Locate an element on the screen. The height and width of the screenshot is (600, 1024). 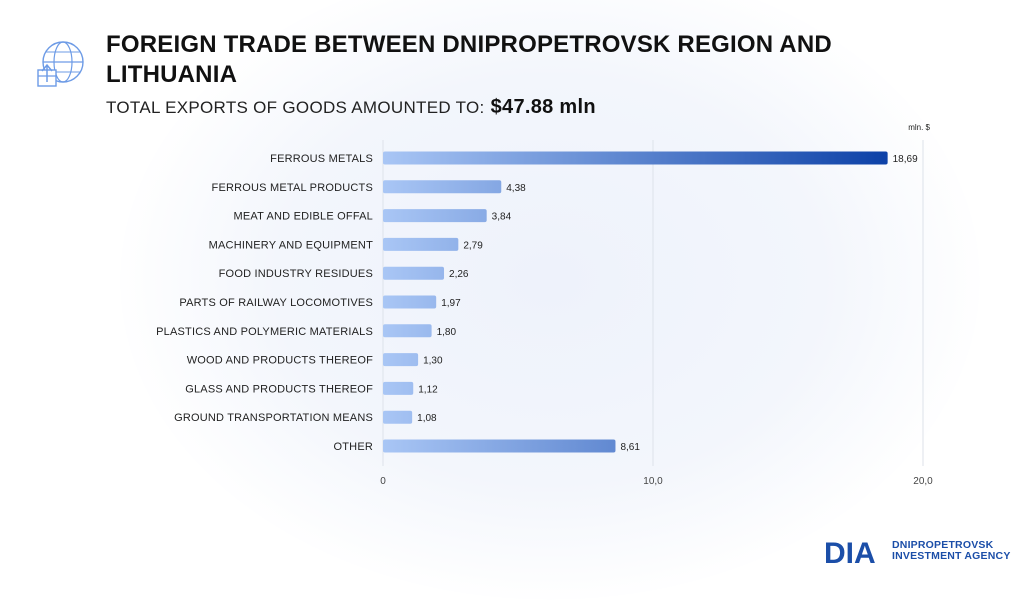
value-label: 1,30 is located at coordinates (433, 361).